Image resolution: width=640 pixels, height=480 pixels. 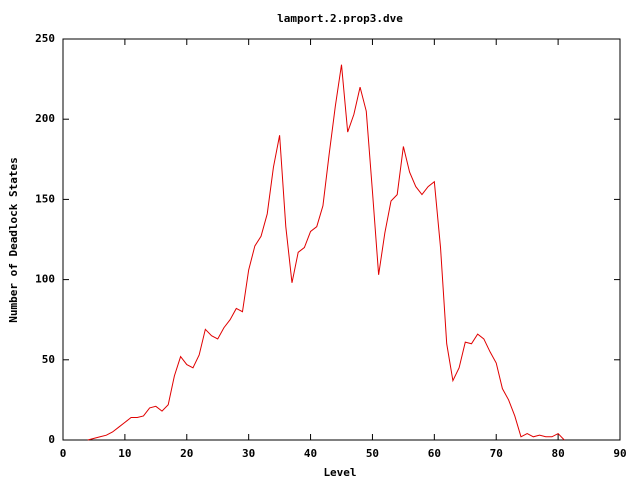 I want to click on x-tick-label: 10, so click(x=124, y=453).